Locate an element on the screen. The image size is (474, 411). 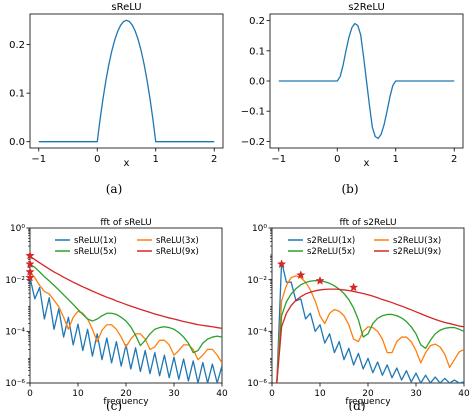
legend-label: s2ReLU(5x) is located at coordinates (331, 252).